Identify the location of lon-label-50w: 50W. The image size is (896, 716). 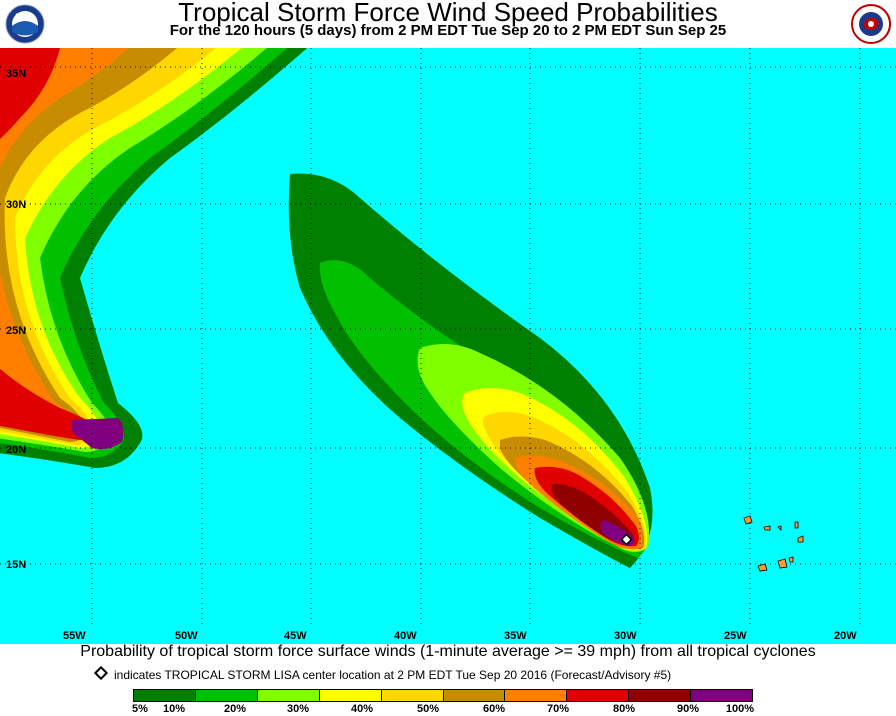
(186, 636).